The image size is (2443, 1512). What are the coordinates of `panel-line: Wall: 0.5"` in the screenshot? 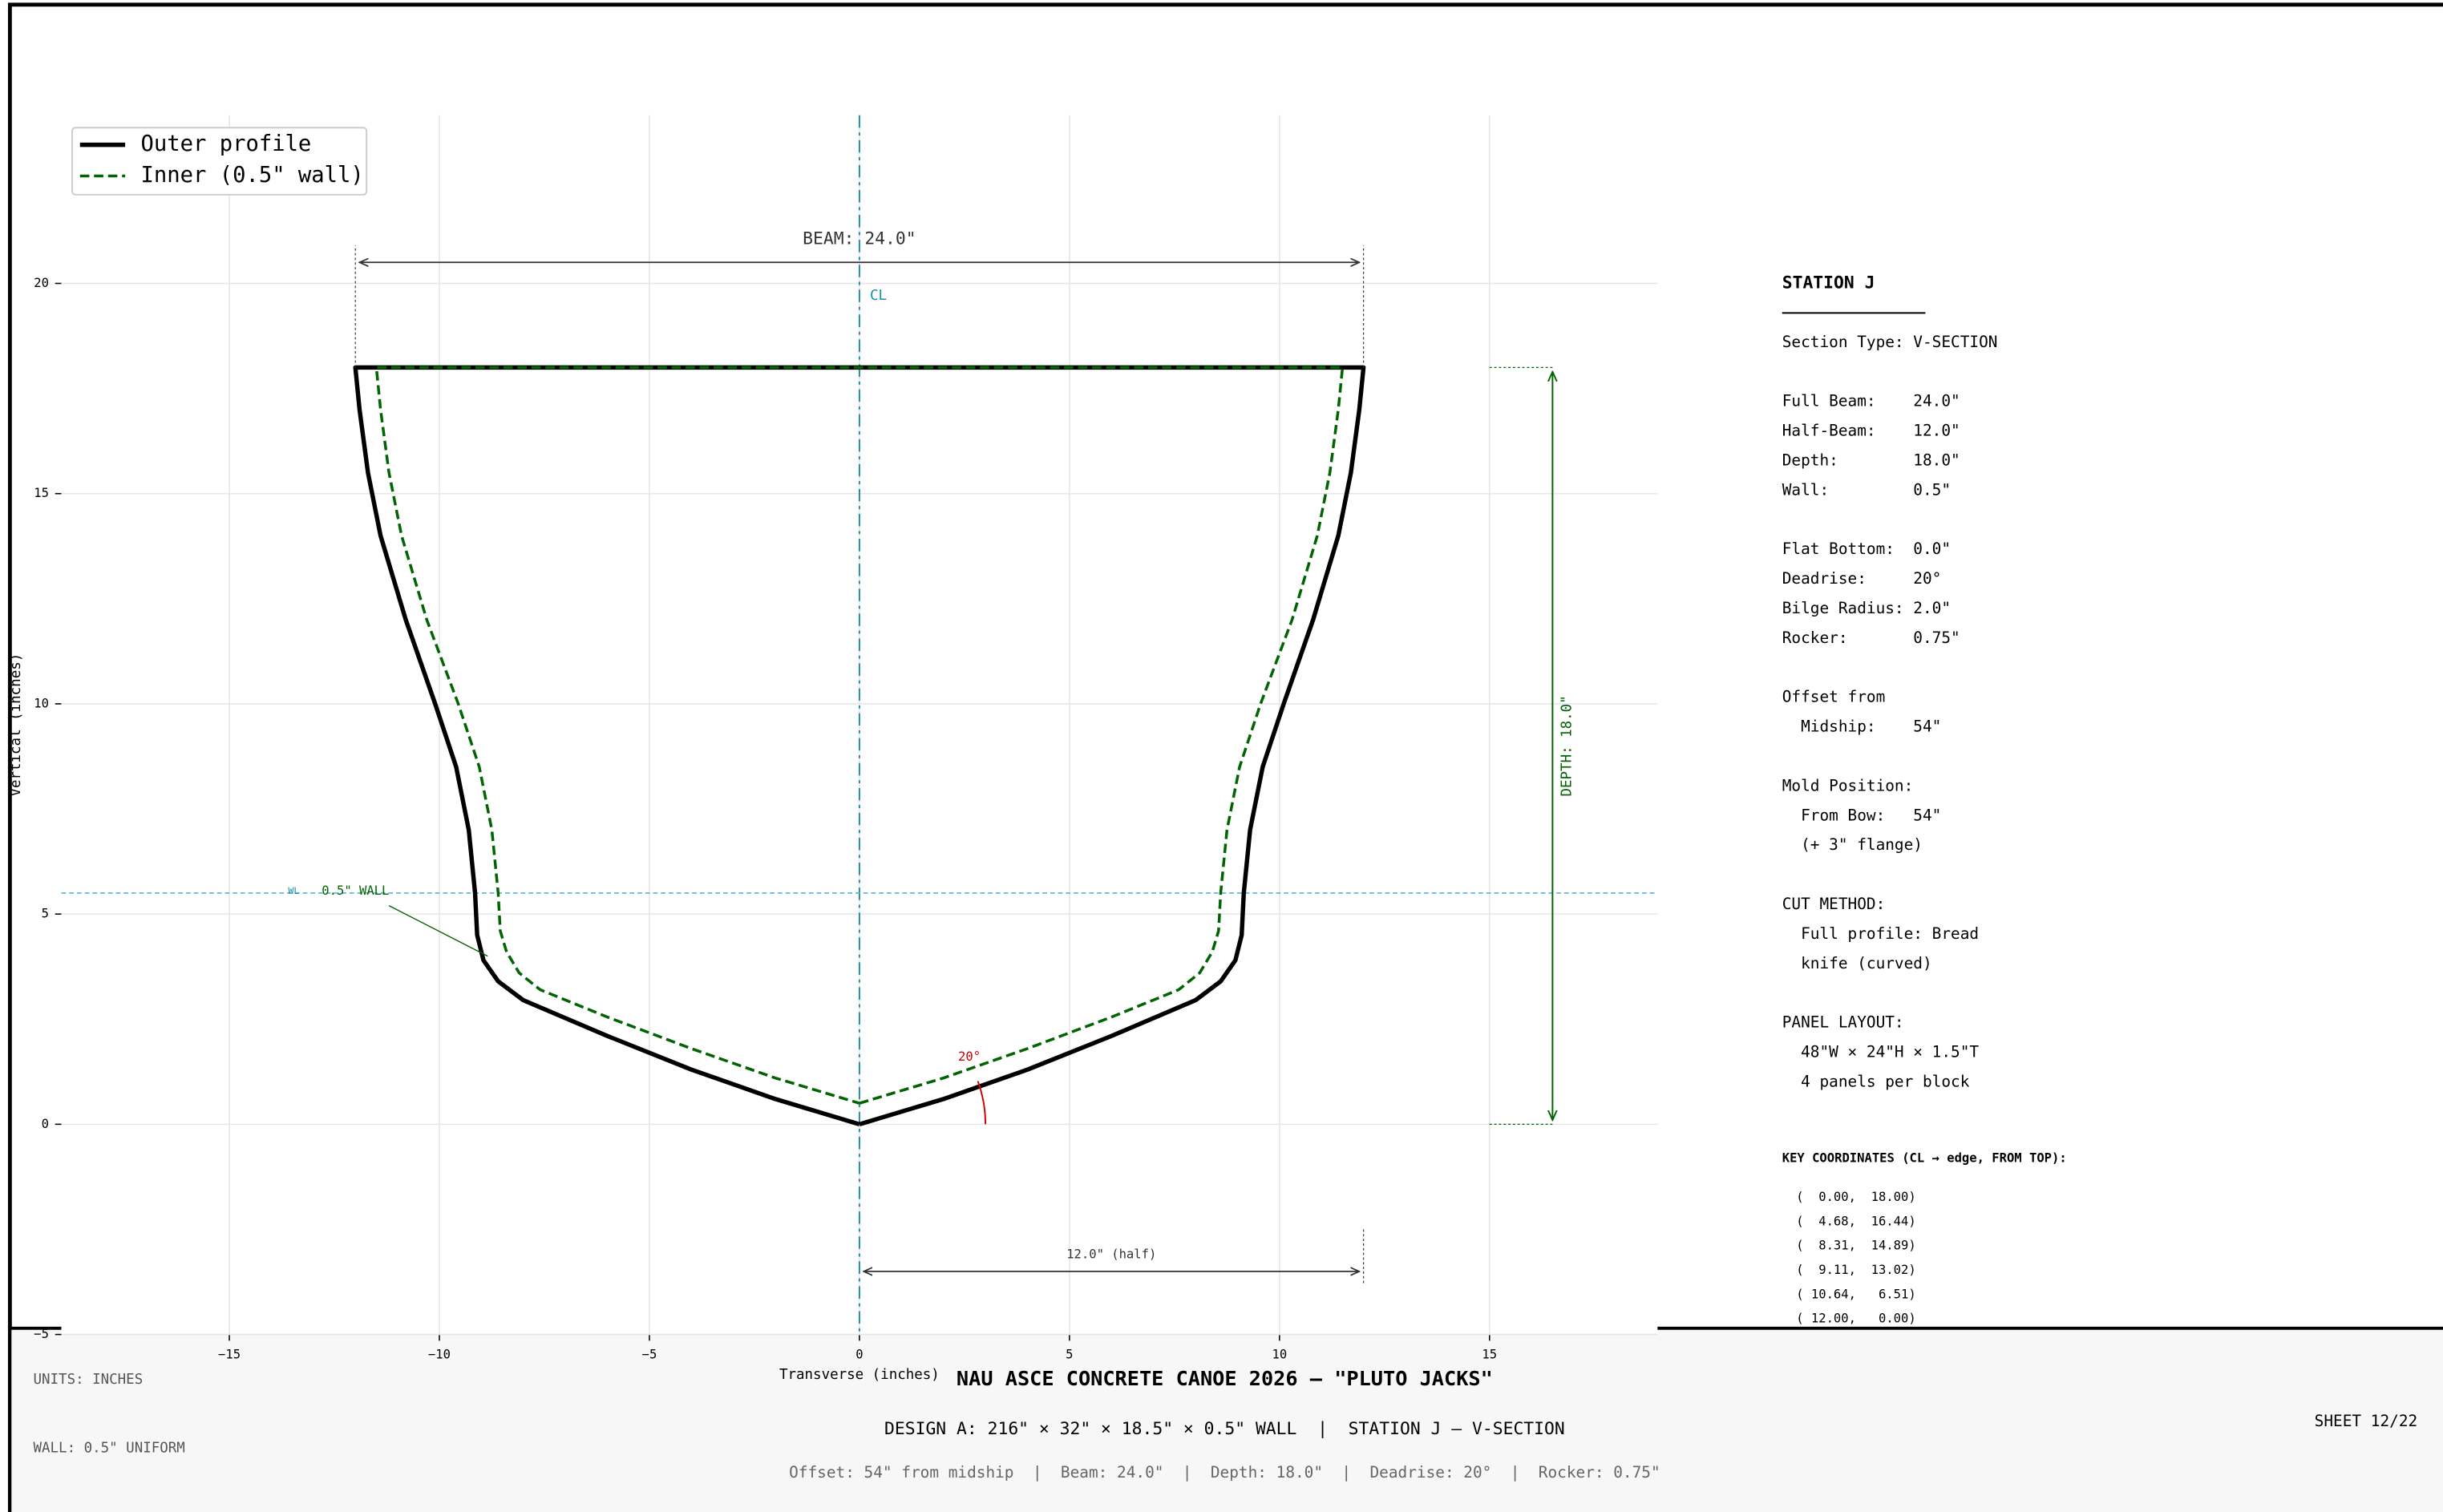 It's located at (1867, 490).